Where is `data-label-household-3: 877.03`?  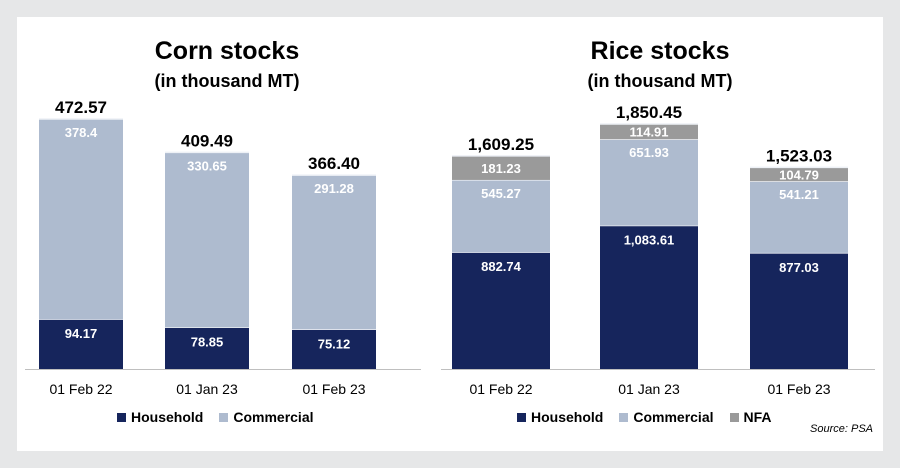
data-label-household-3: 877.03 is located at coordinates (799, 267).